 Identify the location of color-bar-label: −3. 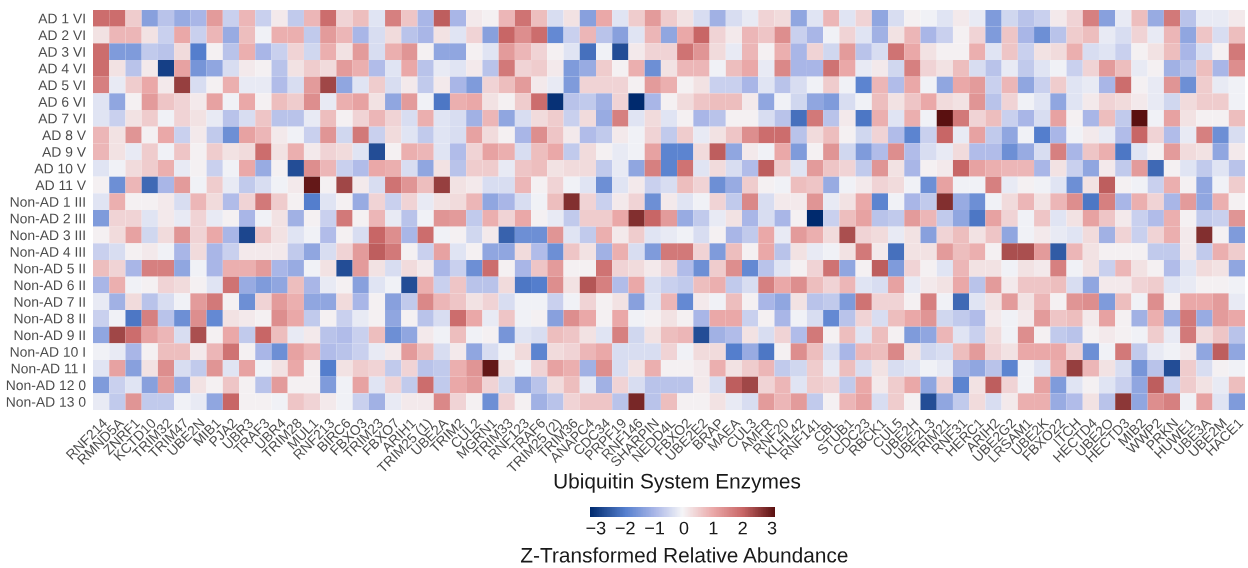
(596, 528).